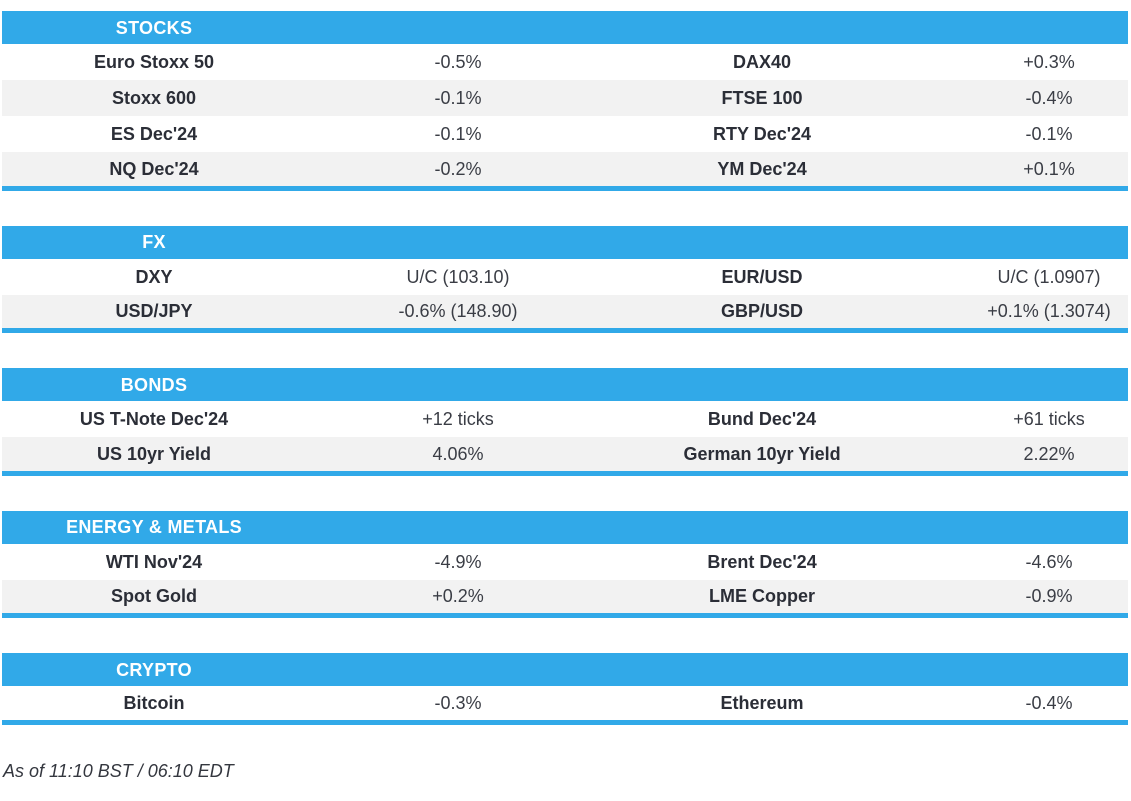 The width and height of the screenshot is (1131, 801). Describe the element at coordinates (762, 702) in the screenshot. I see `instrument-name: Ethereum` at that location.